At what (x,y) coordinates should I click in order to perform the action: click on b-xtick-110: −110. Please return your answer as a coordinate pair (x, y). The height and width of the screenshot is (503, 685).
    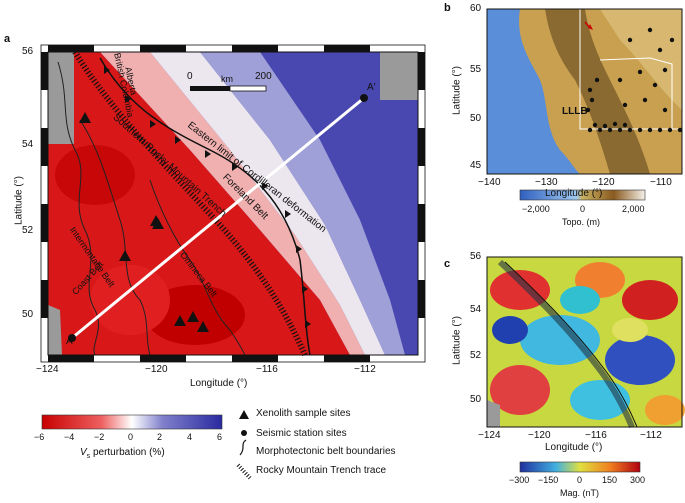
    Looking at the image, I should click on (661, 182).